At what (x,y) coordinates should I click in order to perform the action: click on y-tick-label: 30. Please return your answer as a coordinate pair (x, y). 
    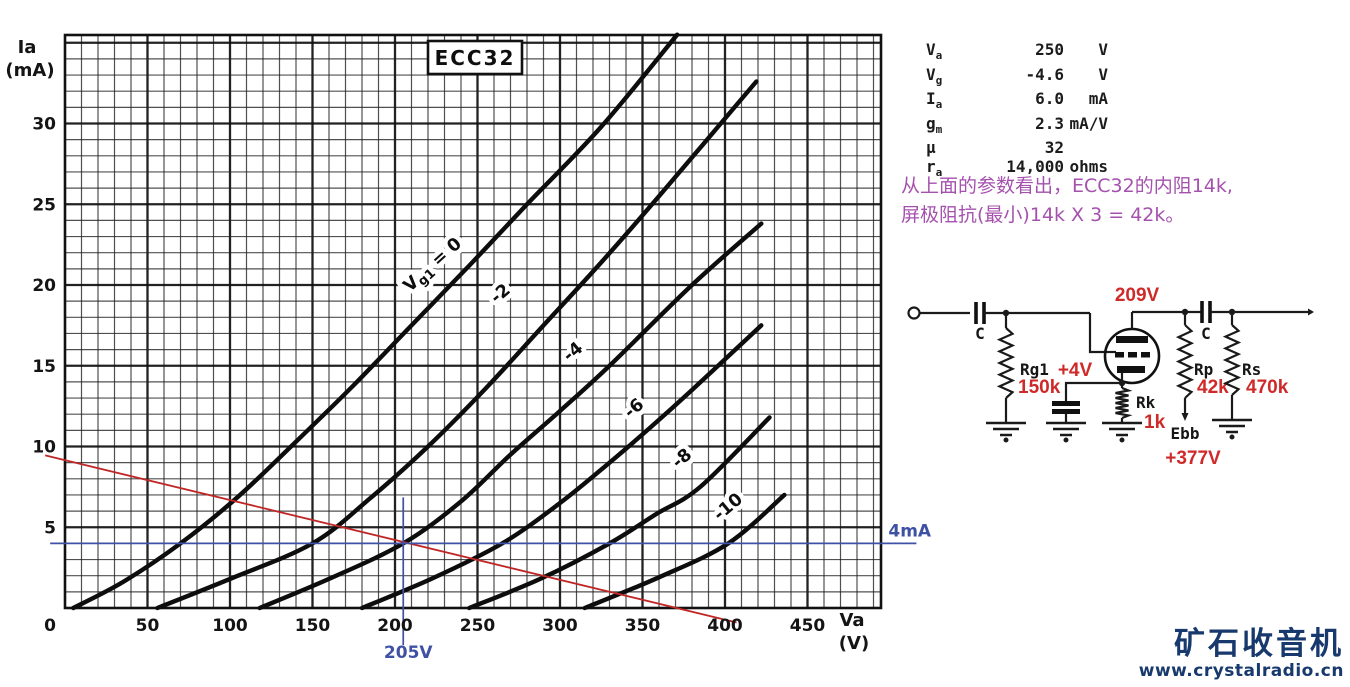
    Looking at the image, I should click on (44, 125).